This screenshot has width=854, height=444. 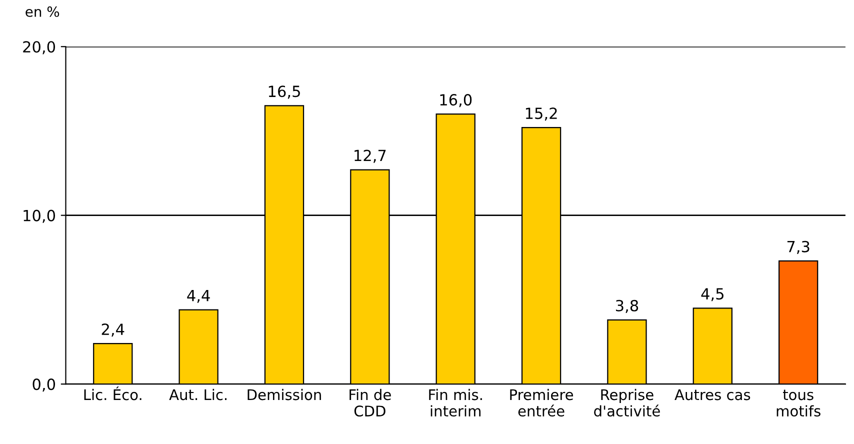 I want to click on data-label: 15,2, so click(x=541, y=114).